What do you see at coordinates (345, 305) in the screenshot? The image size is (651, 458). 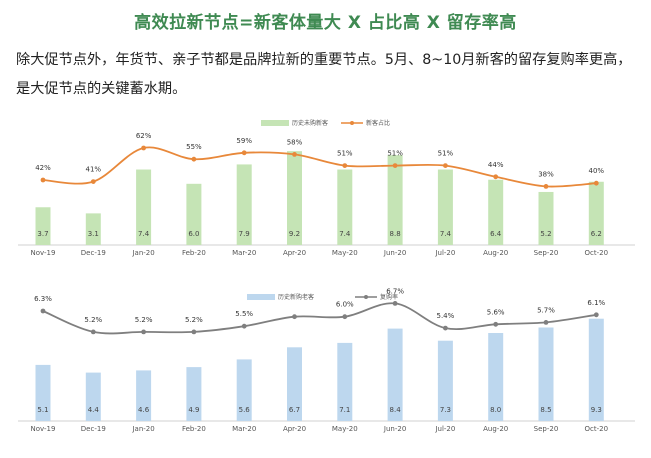 I see `line-point-label: 6.0%` at bounding box center [345, 305].